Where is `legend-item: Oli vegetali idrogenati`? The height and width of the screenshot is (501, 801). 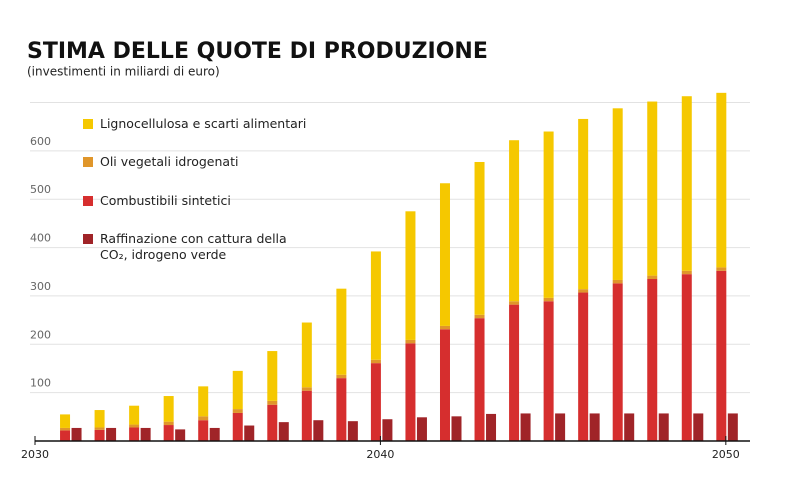 legend-item: Oli vegetali idrogenati is located at coordinates (203, 162).